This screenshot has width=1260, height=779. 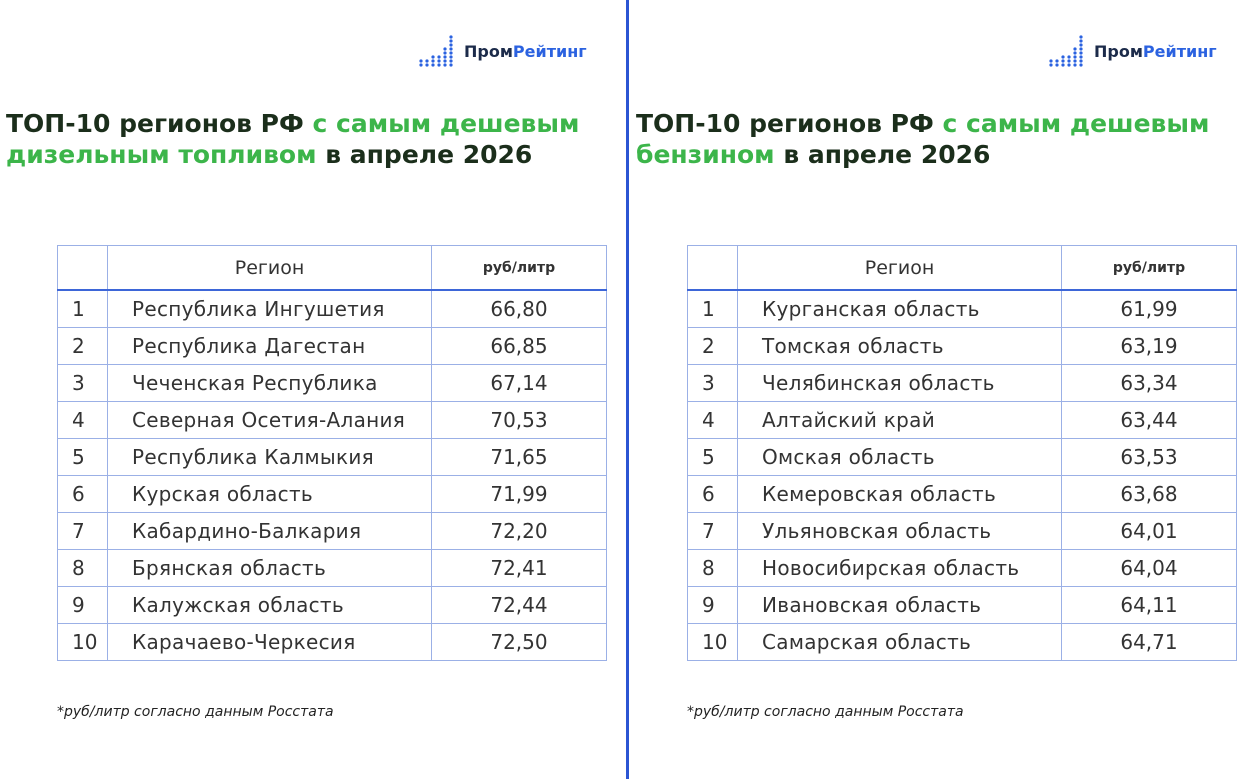 I want to click on table-cell: 66,80, so click(x=519, y=308).